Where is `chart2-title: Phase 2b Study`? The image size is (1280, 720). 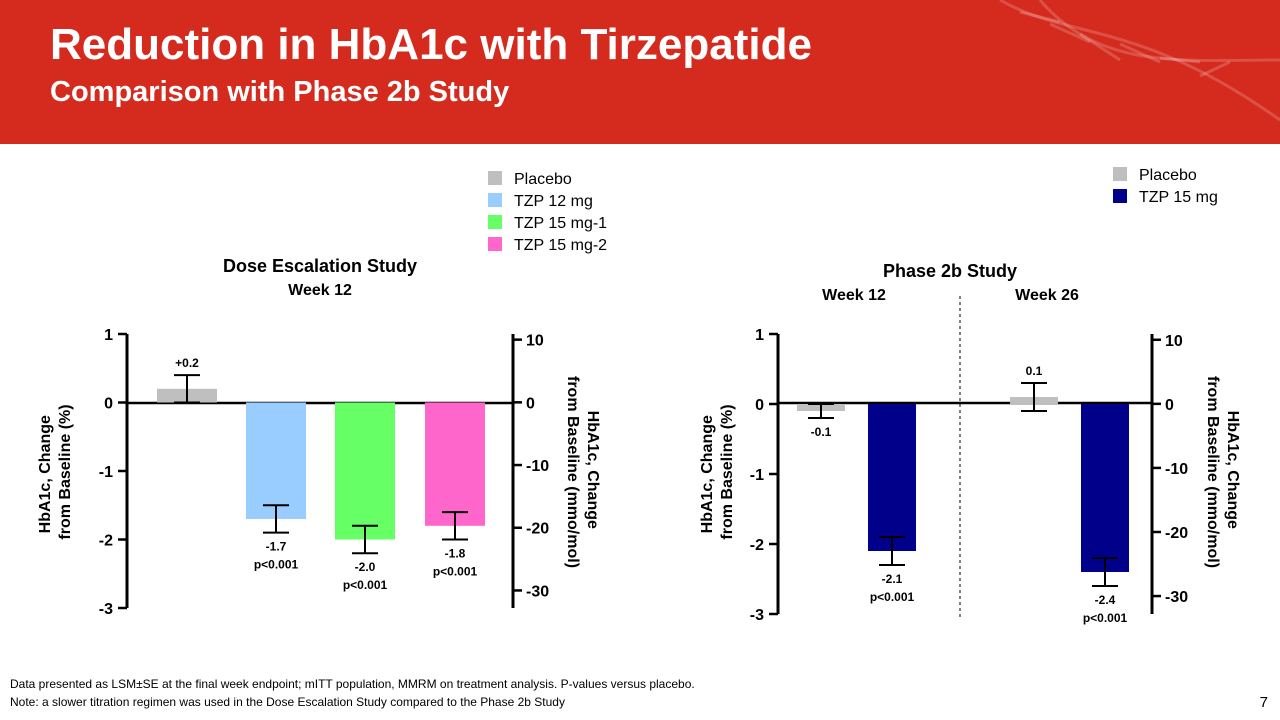 chart2-title: Phase 2b Study is located at coordinates (950, 271).